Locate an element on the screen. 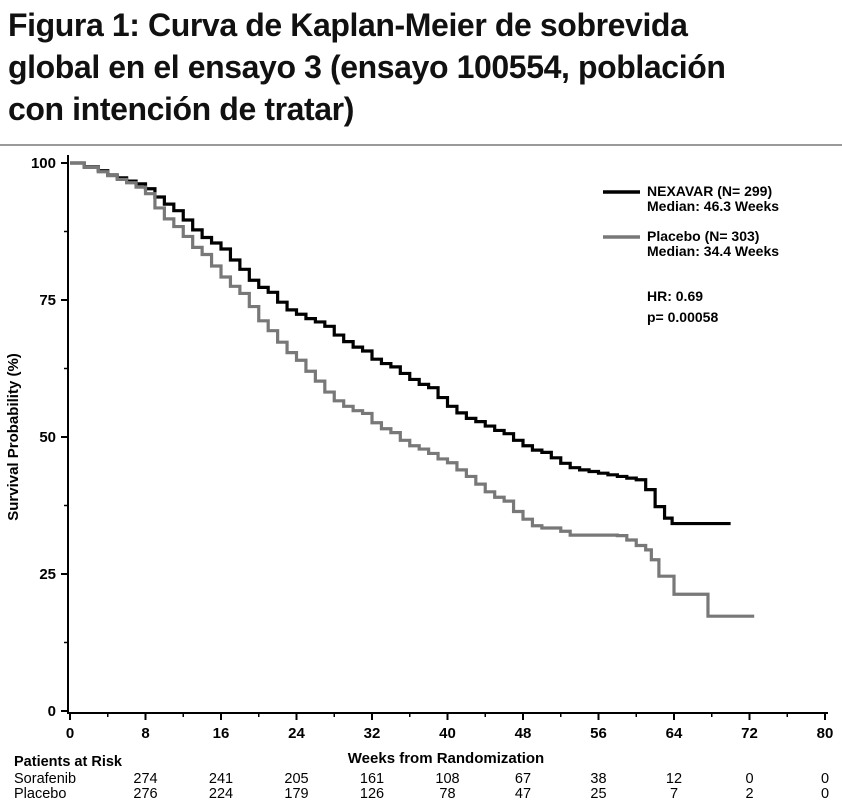 This screenshot has height=804, width=842. risk-value: 2 is located at coordinates (749, 794).